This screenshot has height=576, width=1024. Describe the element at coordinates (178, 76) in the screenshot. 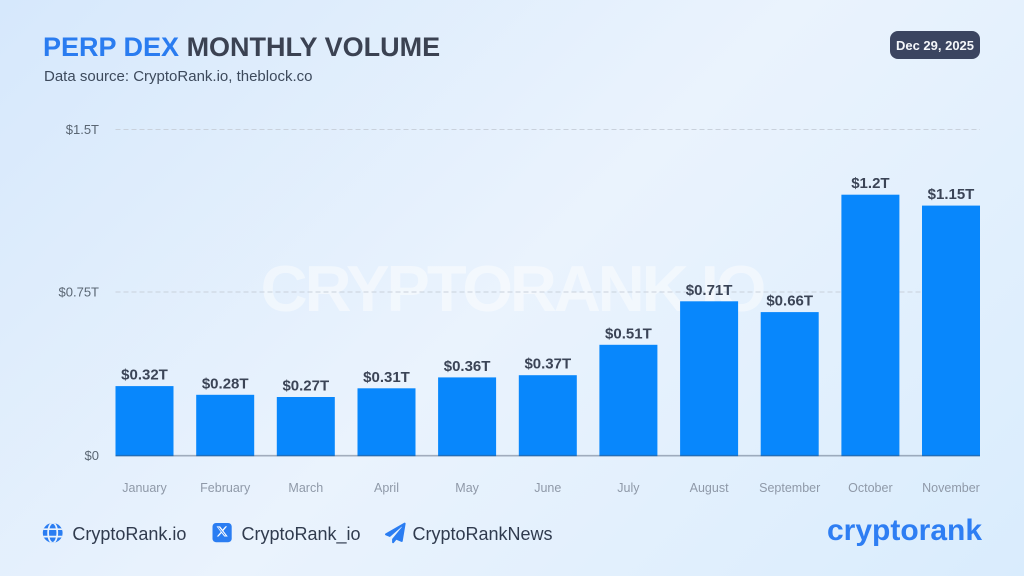

I see `svg-text:Data source: CryptoRank.io, th: Data source: CryptoRank.io, theblock.co` at that location.